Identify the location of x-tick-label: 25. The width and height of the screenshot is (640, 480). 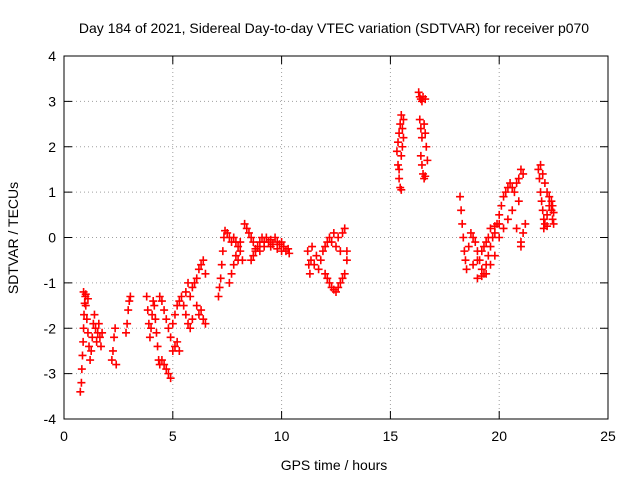
(608, 436).